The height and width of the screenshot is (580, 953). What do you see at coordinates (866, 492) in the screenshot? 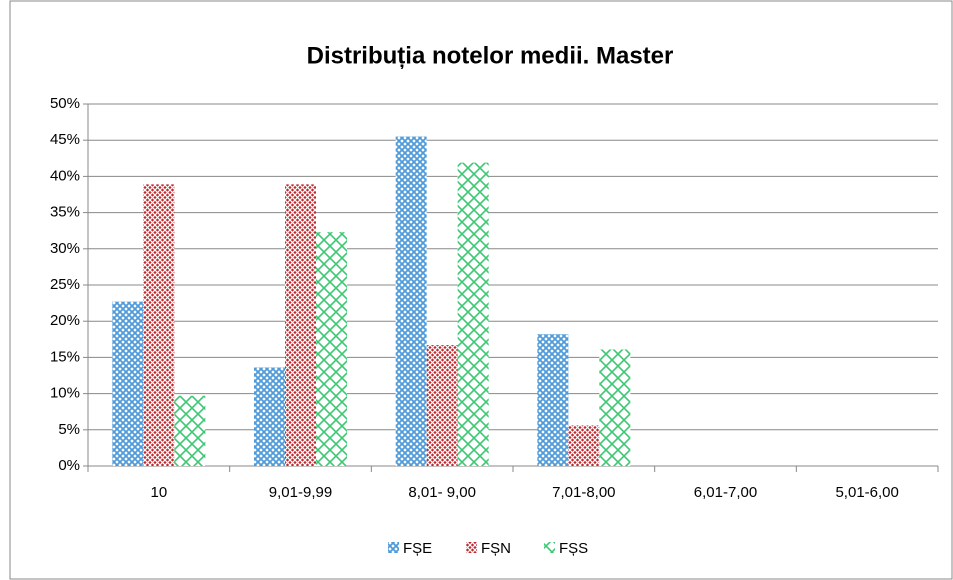
I see `x-tick-label: 5,01-6,00` at bounding box center [866, 492].